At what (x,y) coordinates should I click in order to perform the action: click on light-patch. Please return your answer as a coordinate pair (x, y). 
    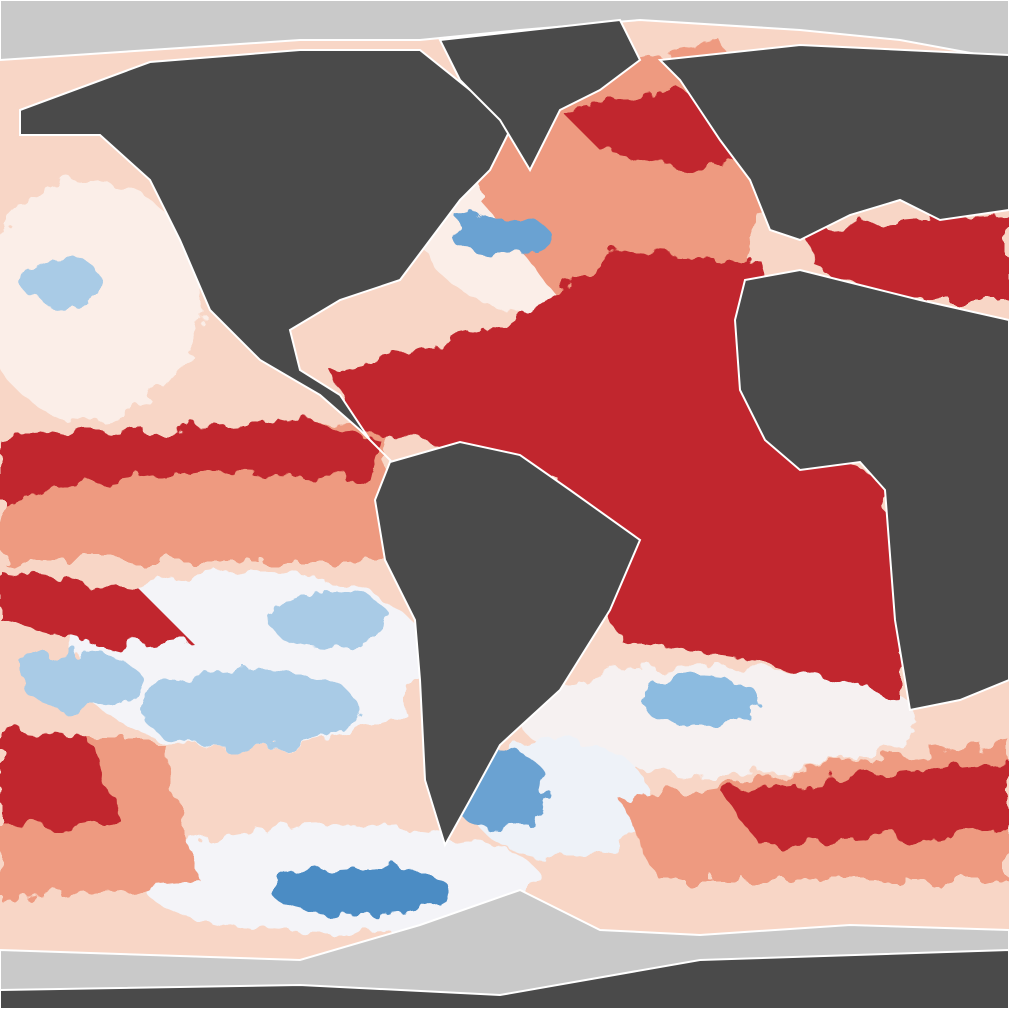
    Looking at the image, I should click on (100, 300).